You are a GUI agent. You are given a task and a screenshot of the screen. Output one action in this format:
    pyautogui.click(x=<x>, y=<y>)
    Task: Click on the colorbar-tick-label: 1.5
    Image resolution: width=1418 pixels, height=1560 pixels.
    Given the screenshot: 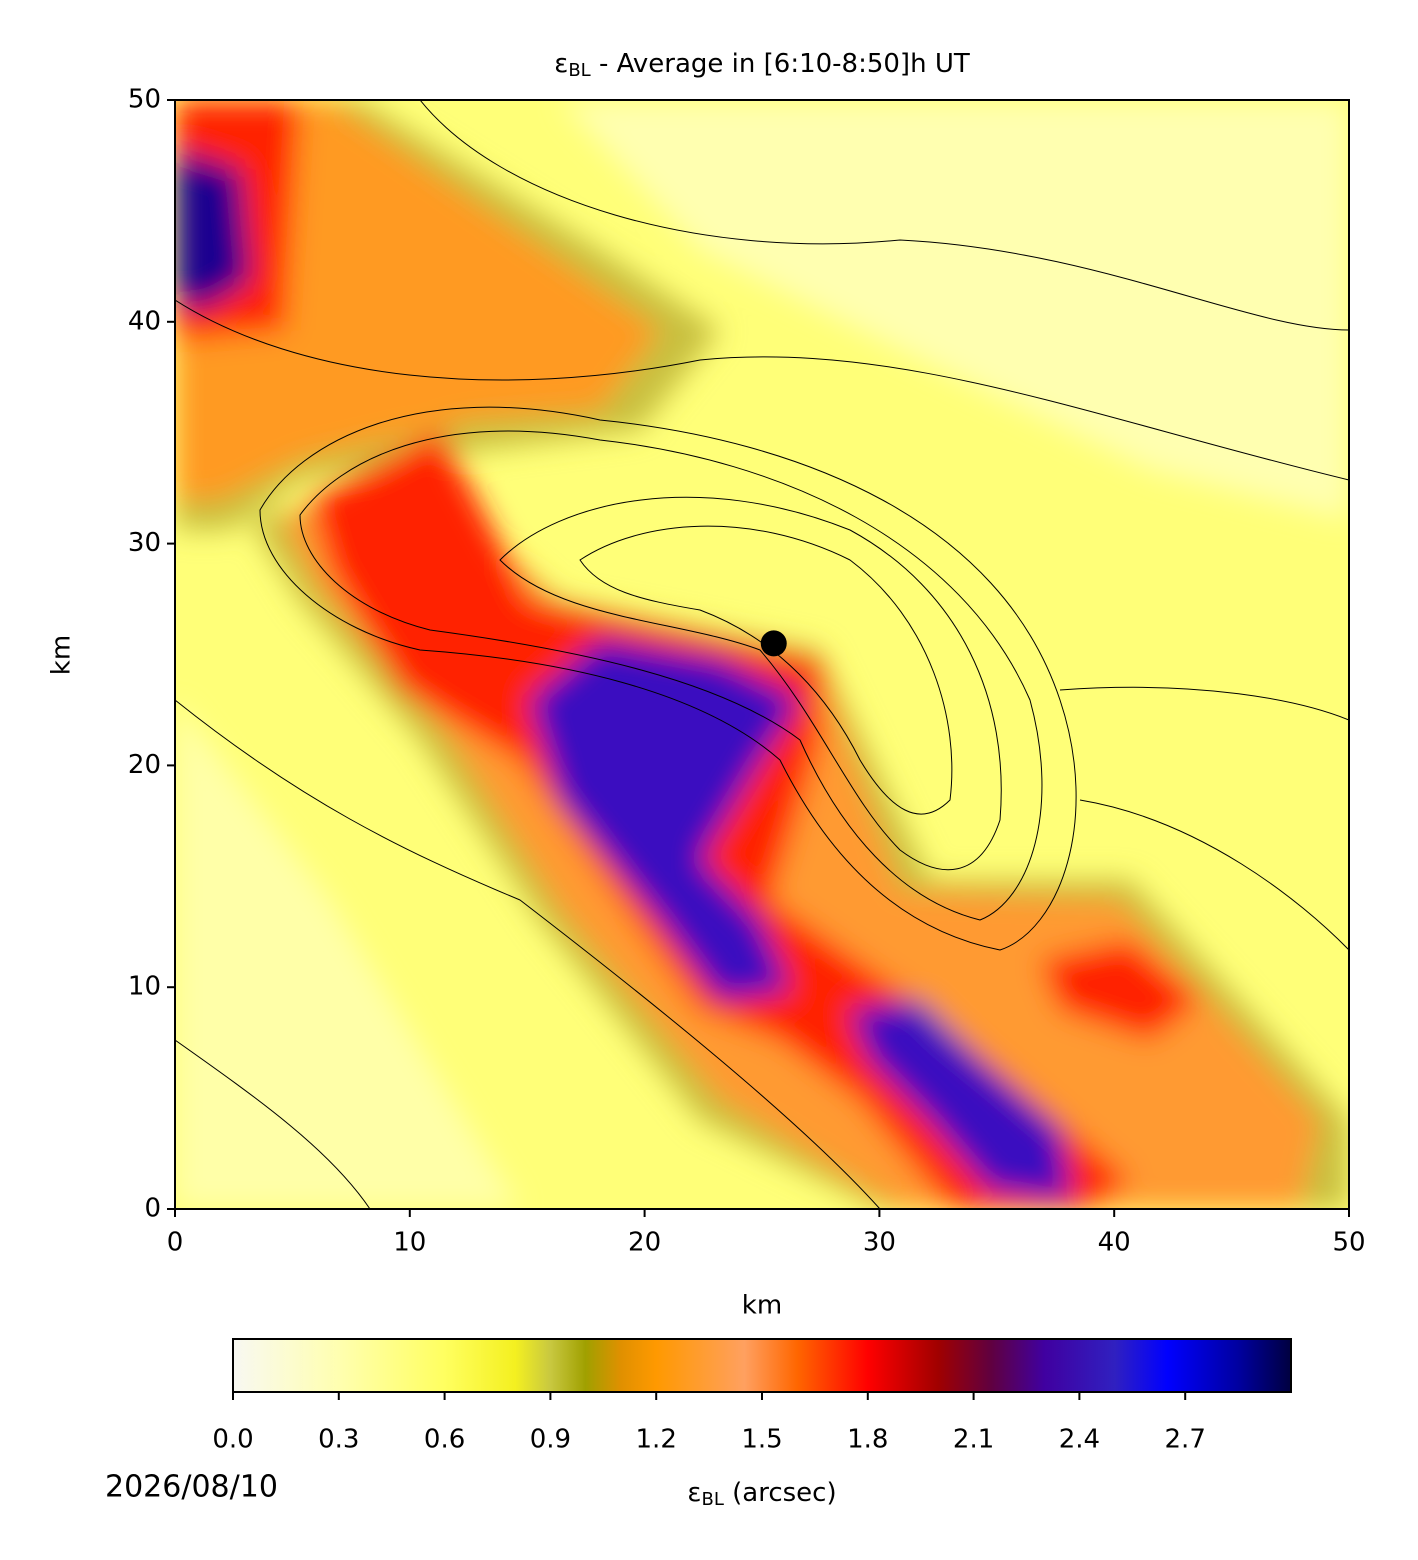 What is the action you would take?
    pyautogui.click(x=761, y=1440)
    